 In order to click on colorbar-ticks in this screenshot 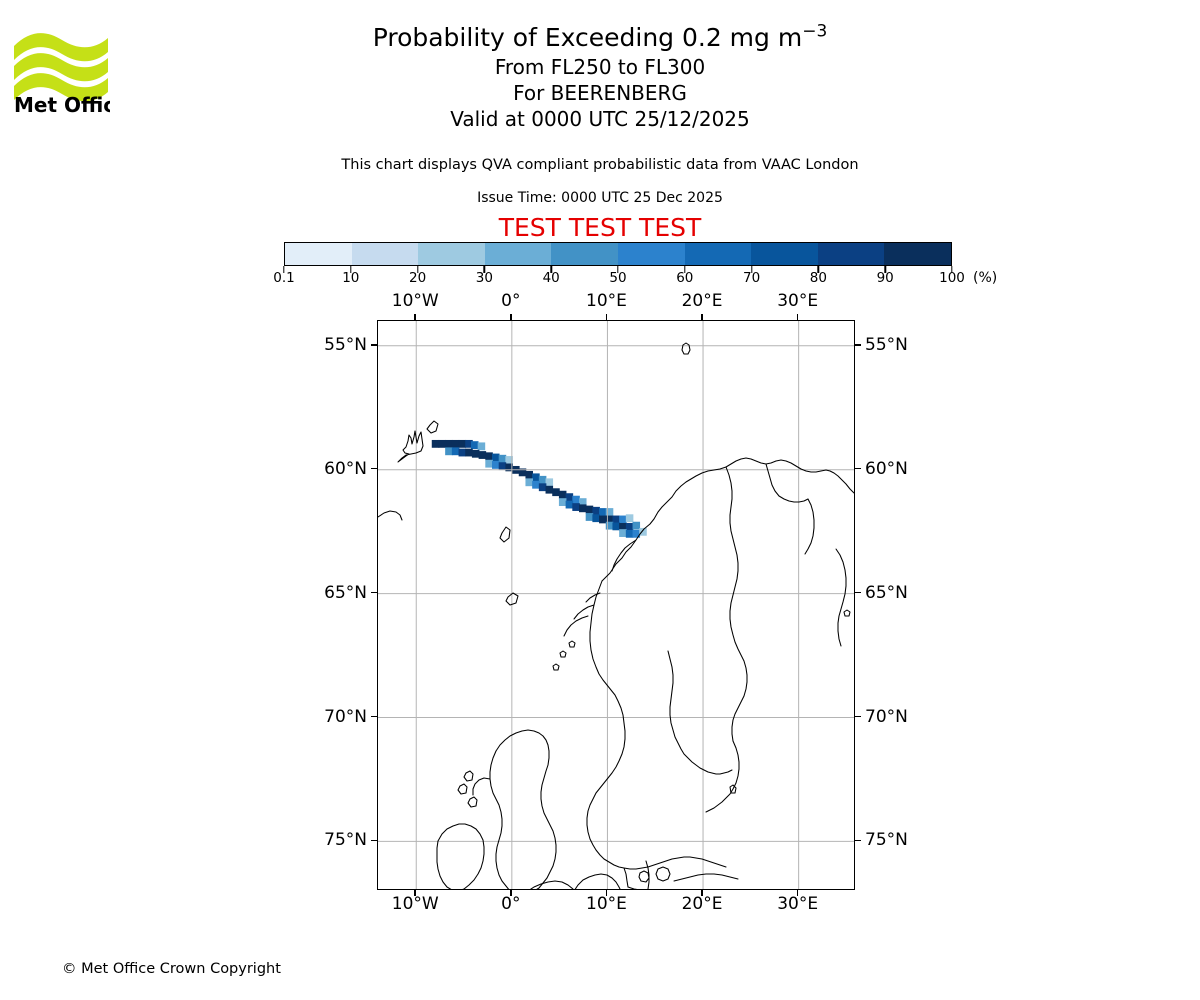, I will do `click(618, 270)`.